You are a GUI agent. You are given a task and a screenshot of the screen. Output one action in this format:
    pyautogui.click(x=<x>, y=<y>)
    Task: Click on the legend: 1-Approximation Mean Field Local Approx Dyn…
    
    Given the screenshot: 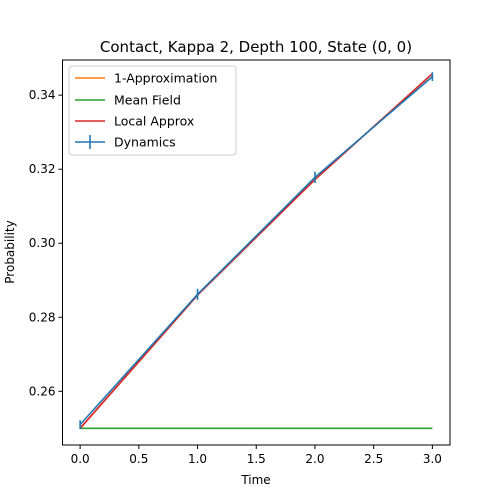 What is the action you would take?
    pyautogui.click(x=152, y=110)
    